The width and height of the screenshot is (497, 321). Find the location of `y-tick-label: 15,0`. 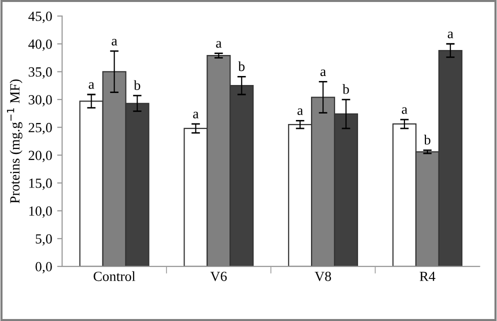

y-tick-label: 15,0 is located at coordinates (40, 184).